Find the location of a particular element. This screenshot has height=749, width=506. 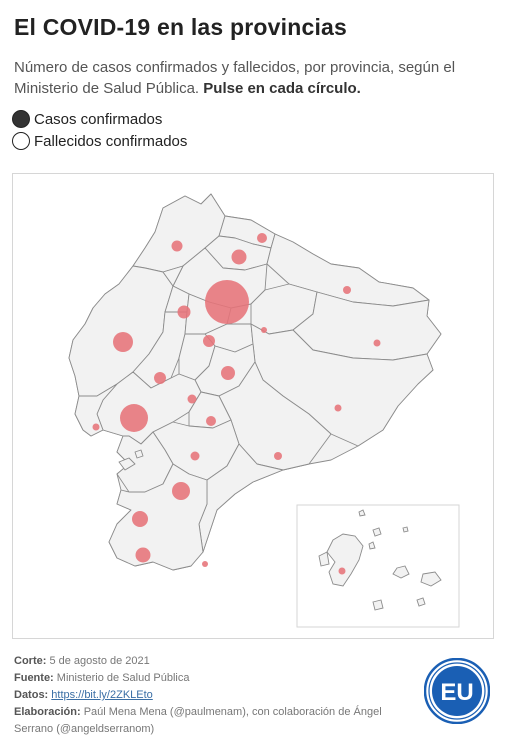

bubble-azuay is located at coordinates (181, 491).